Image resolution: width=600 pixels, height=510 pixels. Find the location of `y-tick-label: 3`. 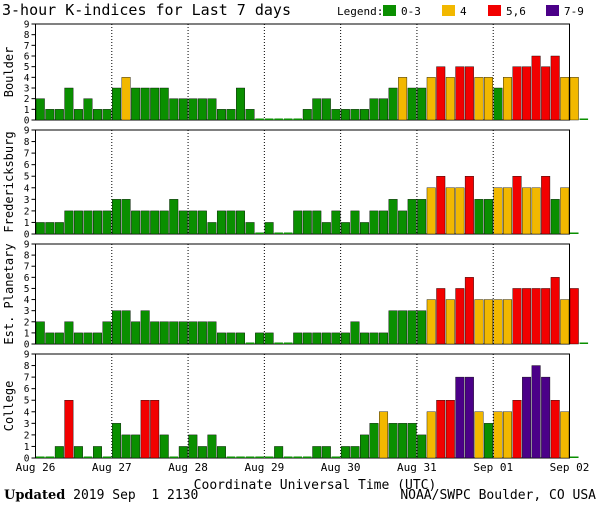

y-tick-label: 3 is located at coordinates (27, 200).